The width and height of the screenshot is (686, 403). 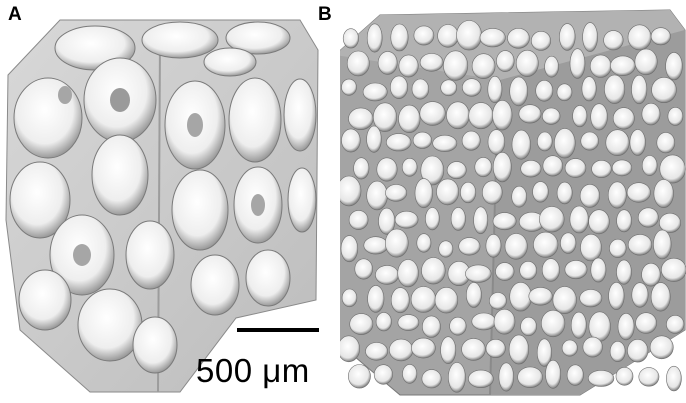 What do you see at coordinates (15, 14) in the screenshot?
I see `panel-a-label: A` at bounding box center [15, 14].